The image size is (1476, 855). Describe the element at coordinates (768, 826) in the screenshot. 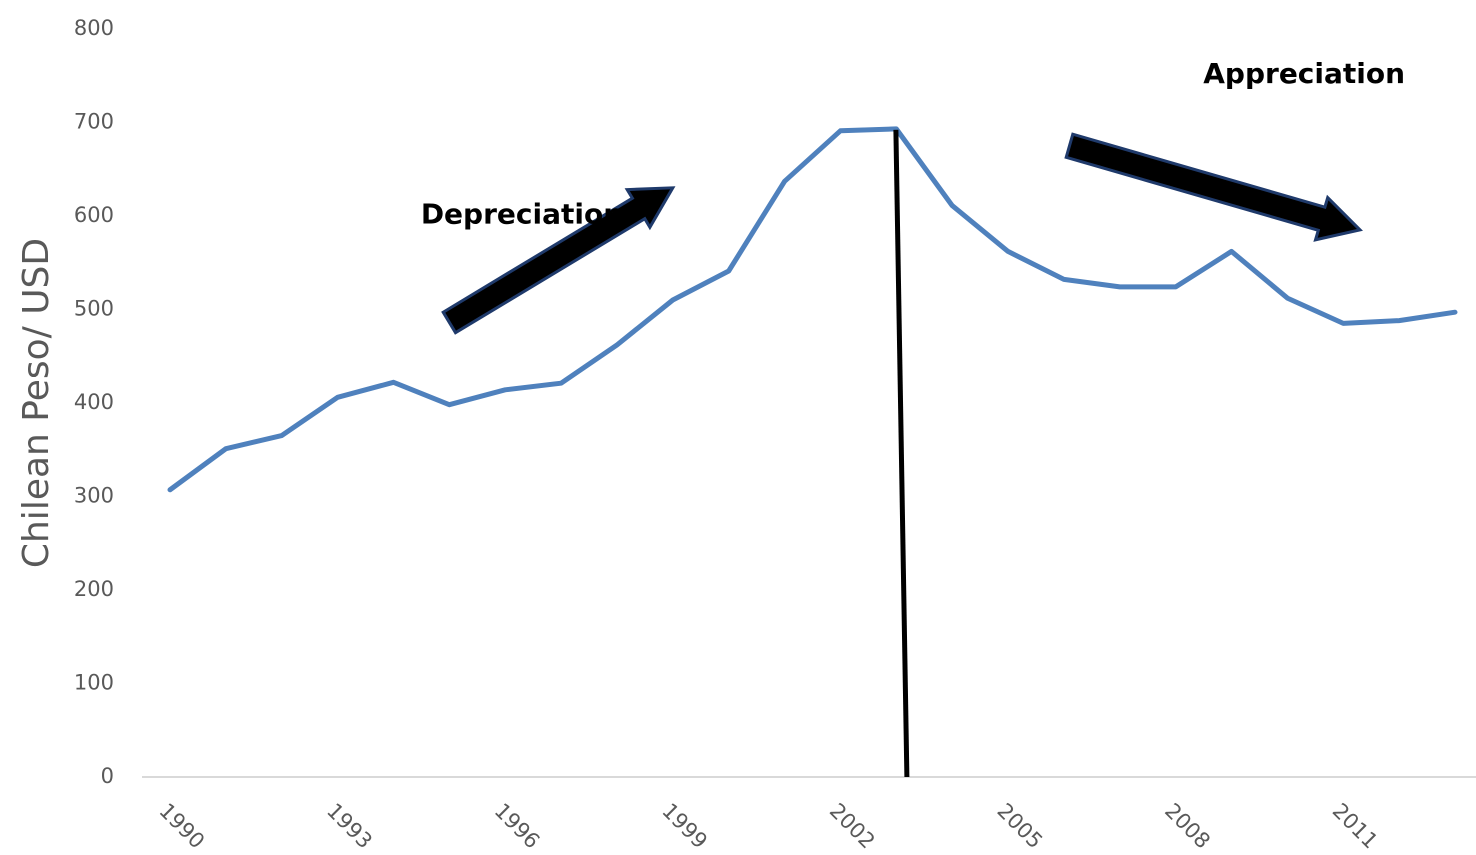

I see `x-axis-ticks: 1990 1993 1996 1999 2002 2005 2008 2011` at that location.